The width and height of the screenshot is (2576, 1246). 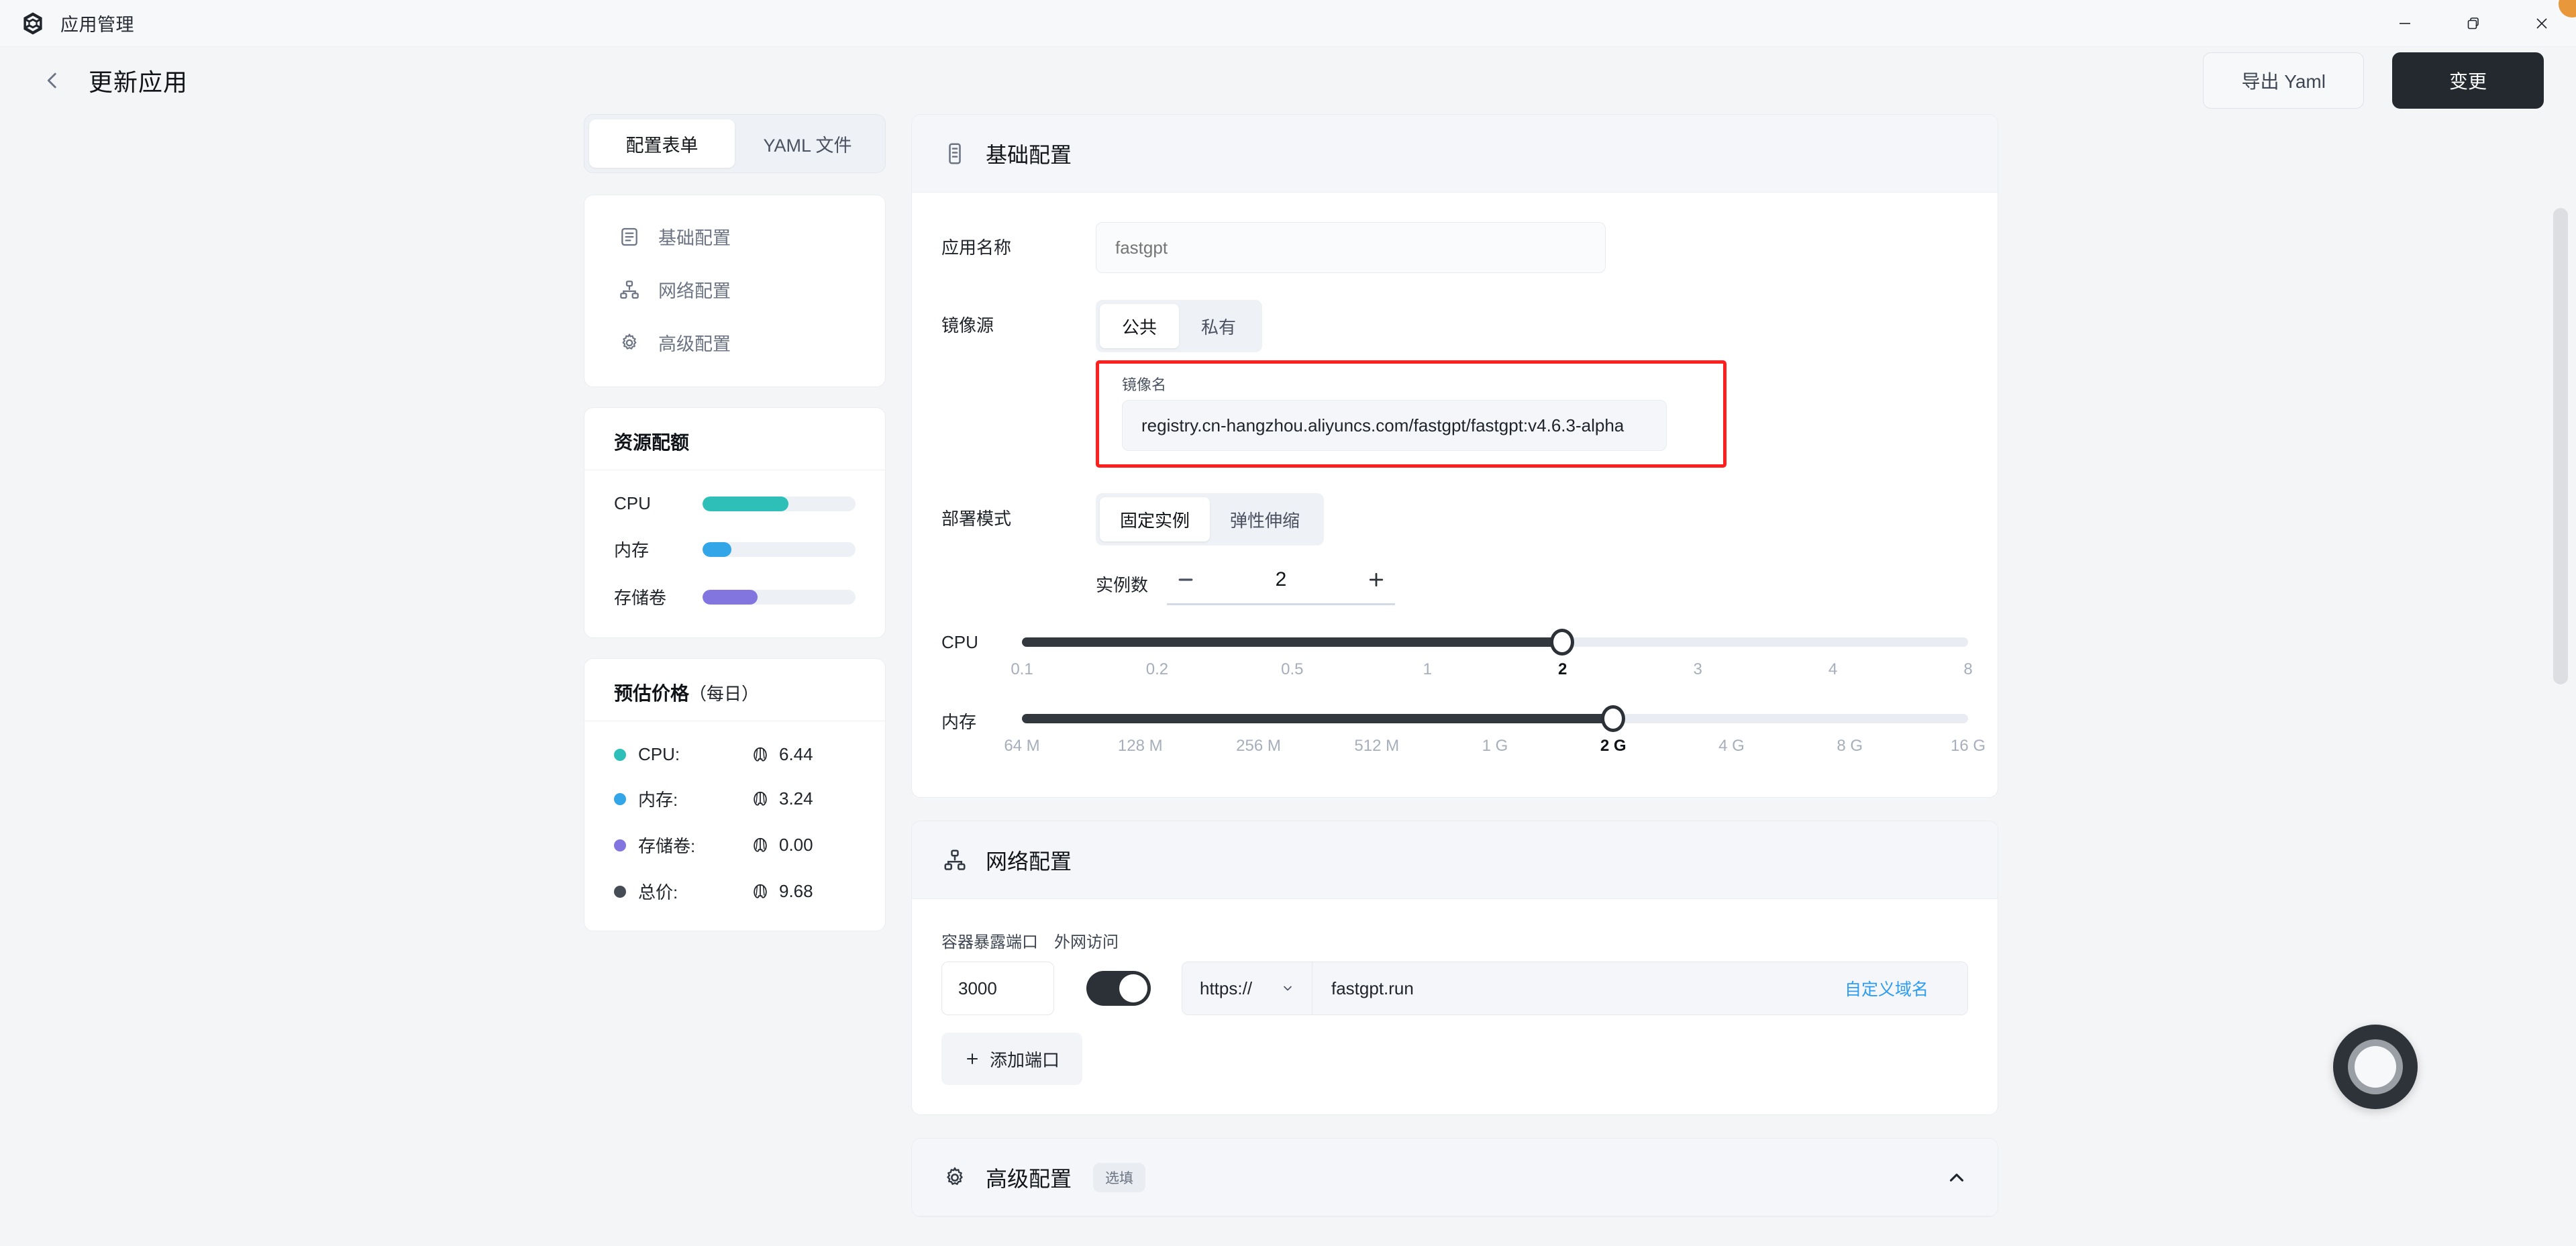 What do you see at coordinates (1012, 1059) in the screenshot?
I see `add-port-button: 添加端口` at bounding box center [1012, 1059].